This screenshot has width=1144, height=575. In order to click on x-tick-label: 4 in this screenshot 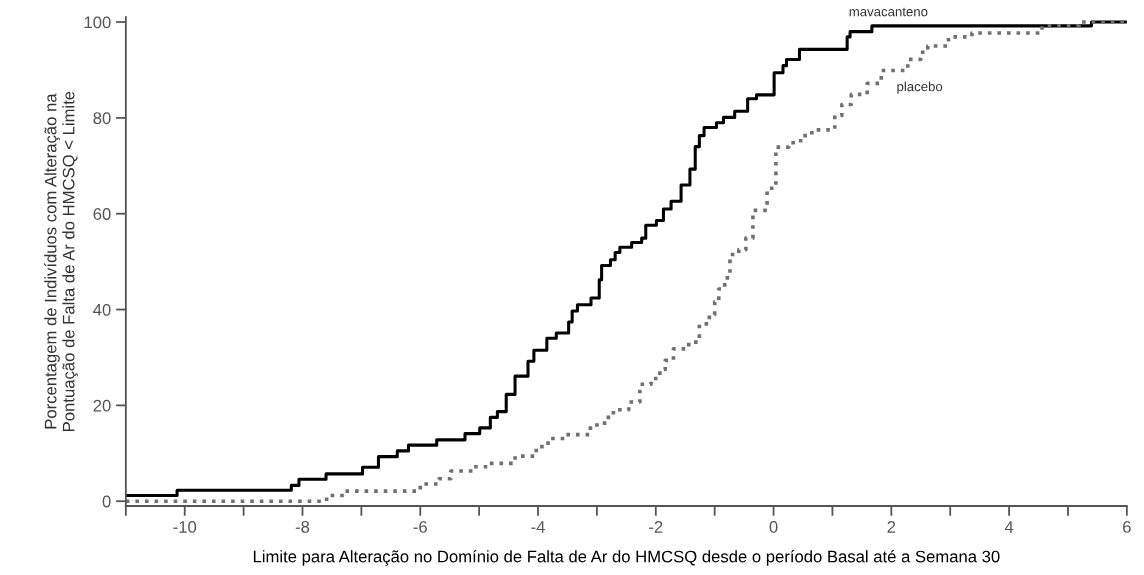, I will do `click(1009, 527)`.